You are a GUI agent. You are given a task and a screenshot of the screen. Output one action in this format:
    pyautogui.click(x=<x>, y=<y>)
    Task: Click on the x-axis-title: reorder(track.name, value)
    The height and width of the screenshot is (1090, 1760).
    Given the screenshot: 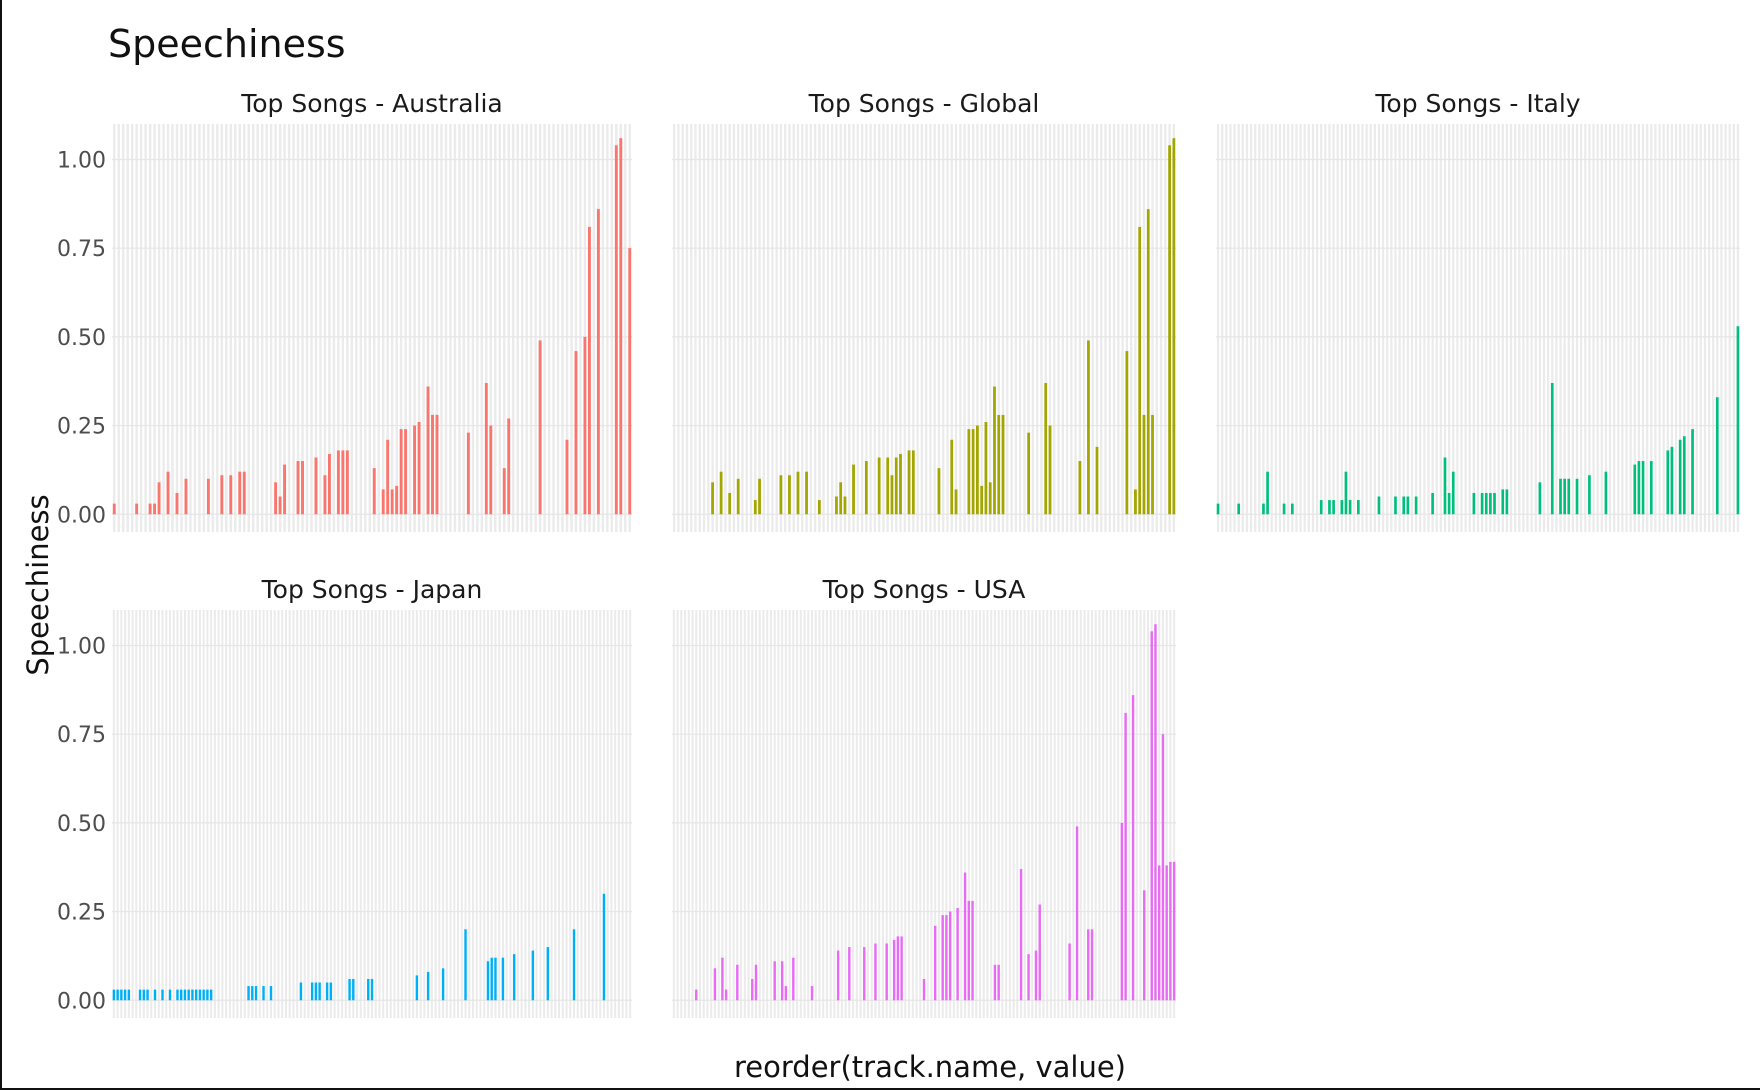 What is the action you would take?
    pyautogui.click(x=930, y=1067)
    